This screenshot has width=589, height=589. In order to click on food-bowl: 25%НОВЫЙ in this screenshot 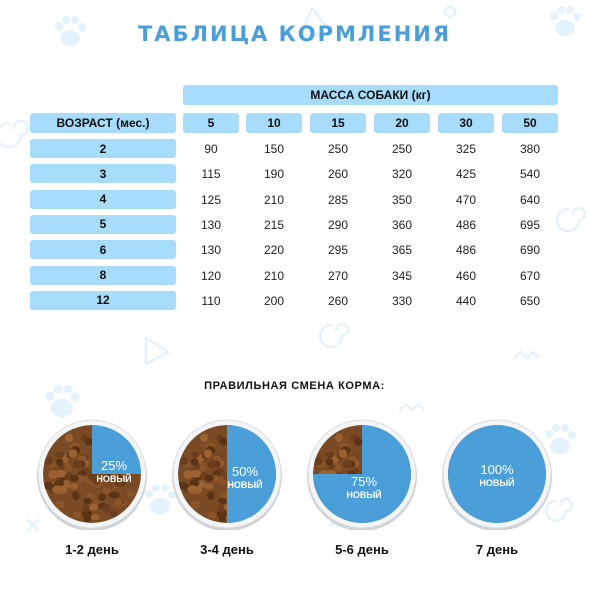, I will do `click(92, 474)`.